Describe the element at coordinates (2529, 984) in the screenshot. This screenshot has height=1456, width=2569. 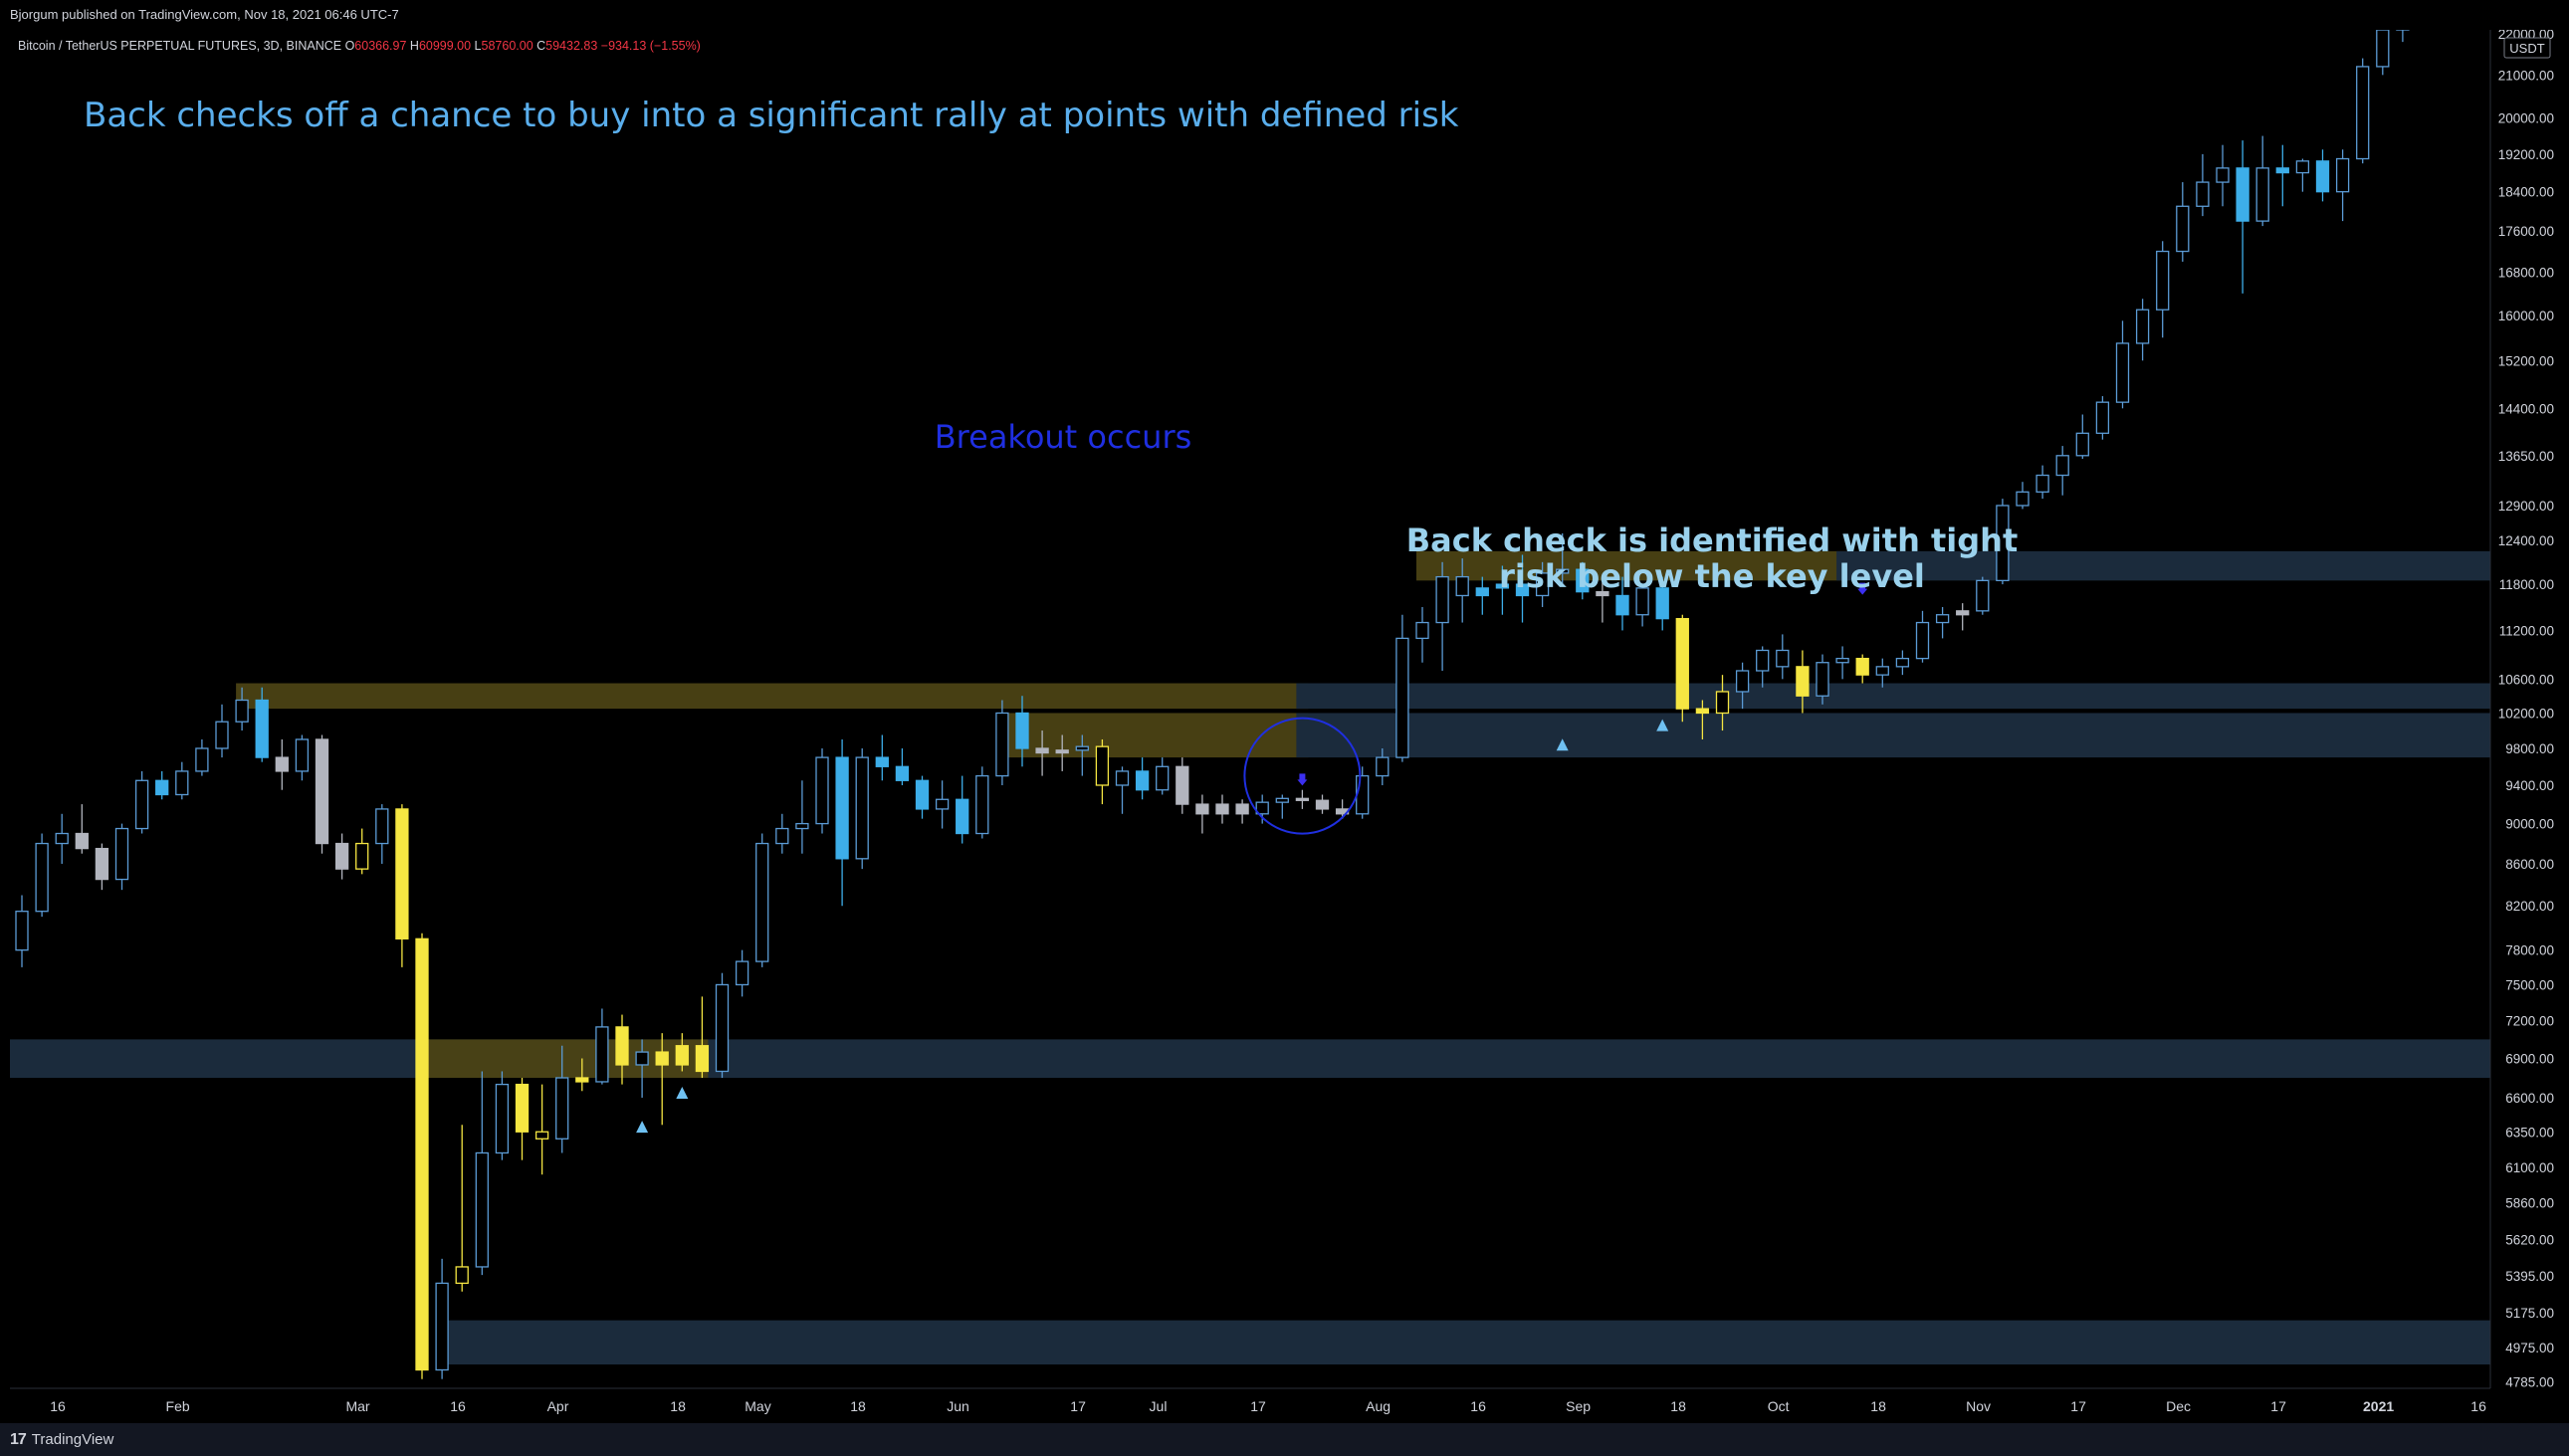
I see `price-tick-23: 7500.00` at that location.